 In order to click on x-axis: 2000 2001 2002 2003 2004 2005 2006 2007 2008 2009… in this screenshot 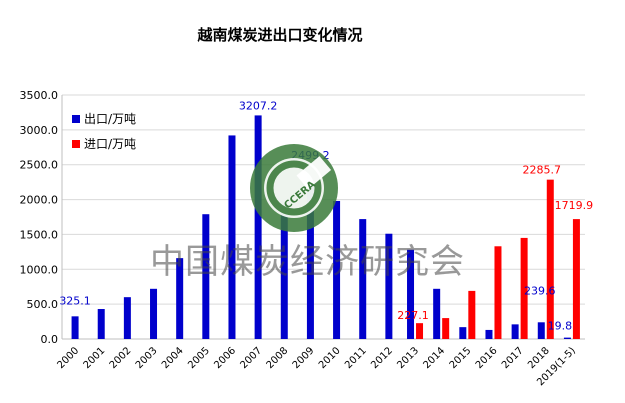, I will do `click(320, 363)`.